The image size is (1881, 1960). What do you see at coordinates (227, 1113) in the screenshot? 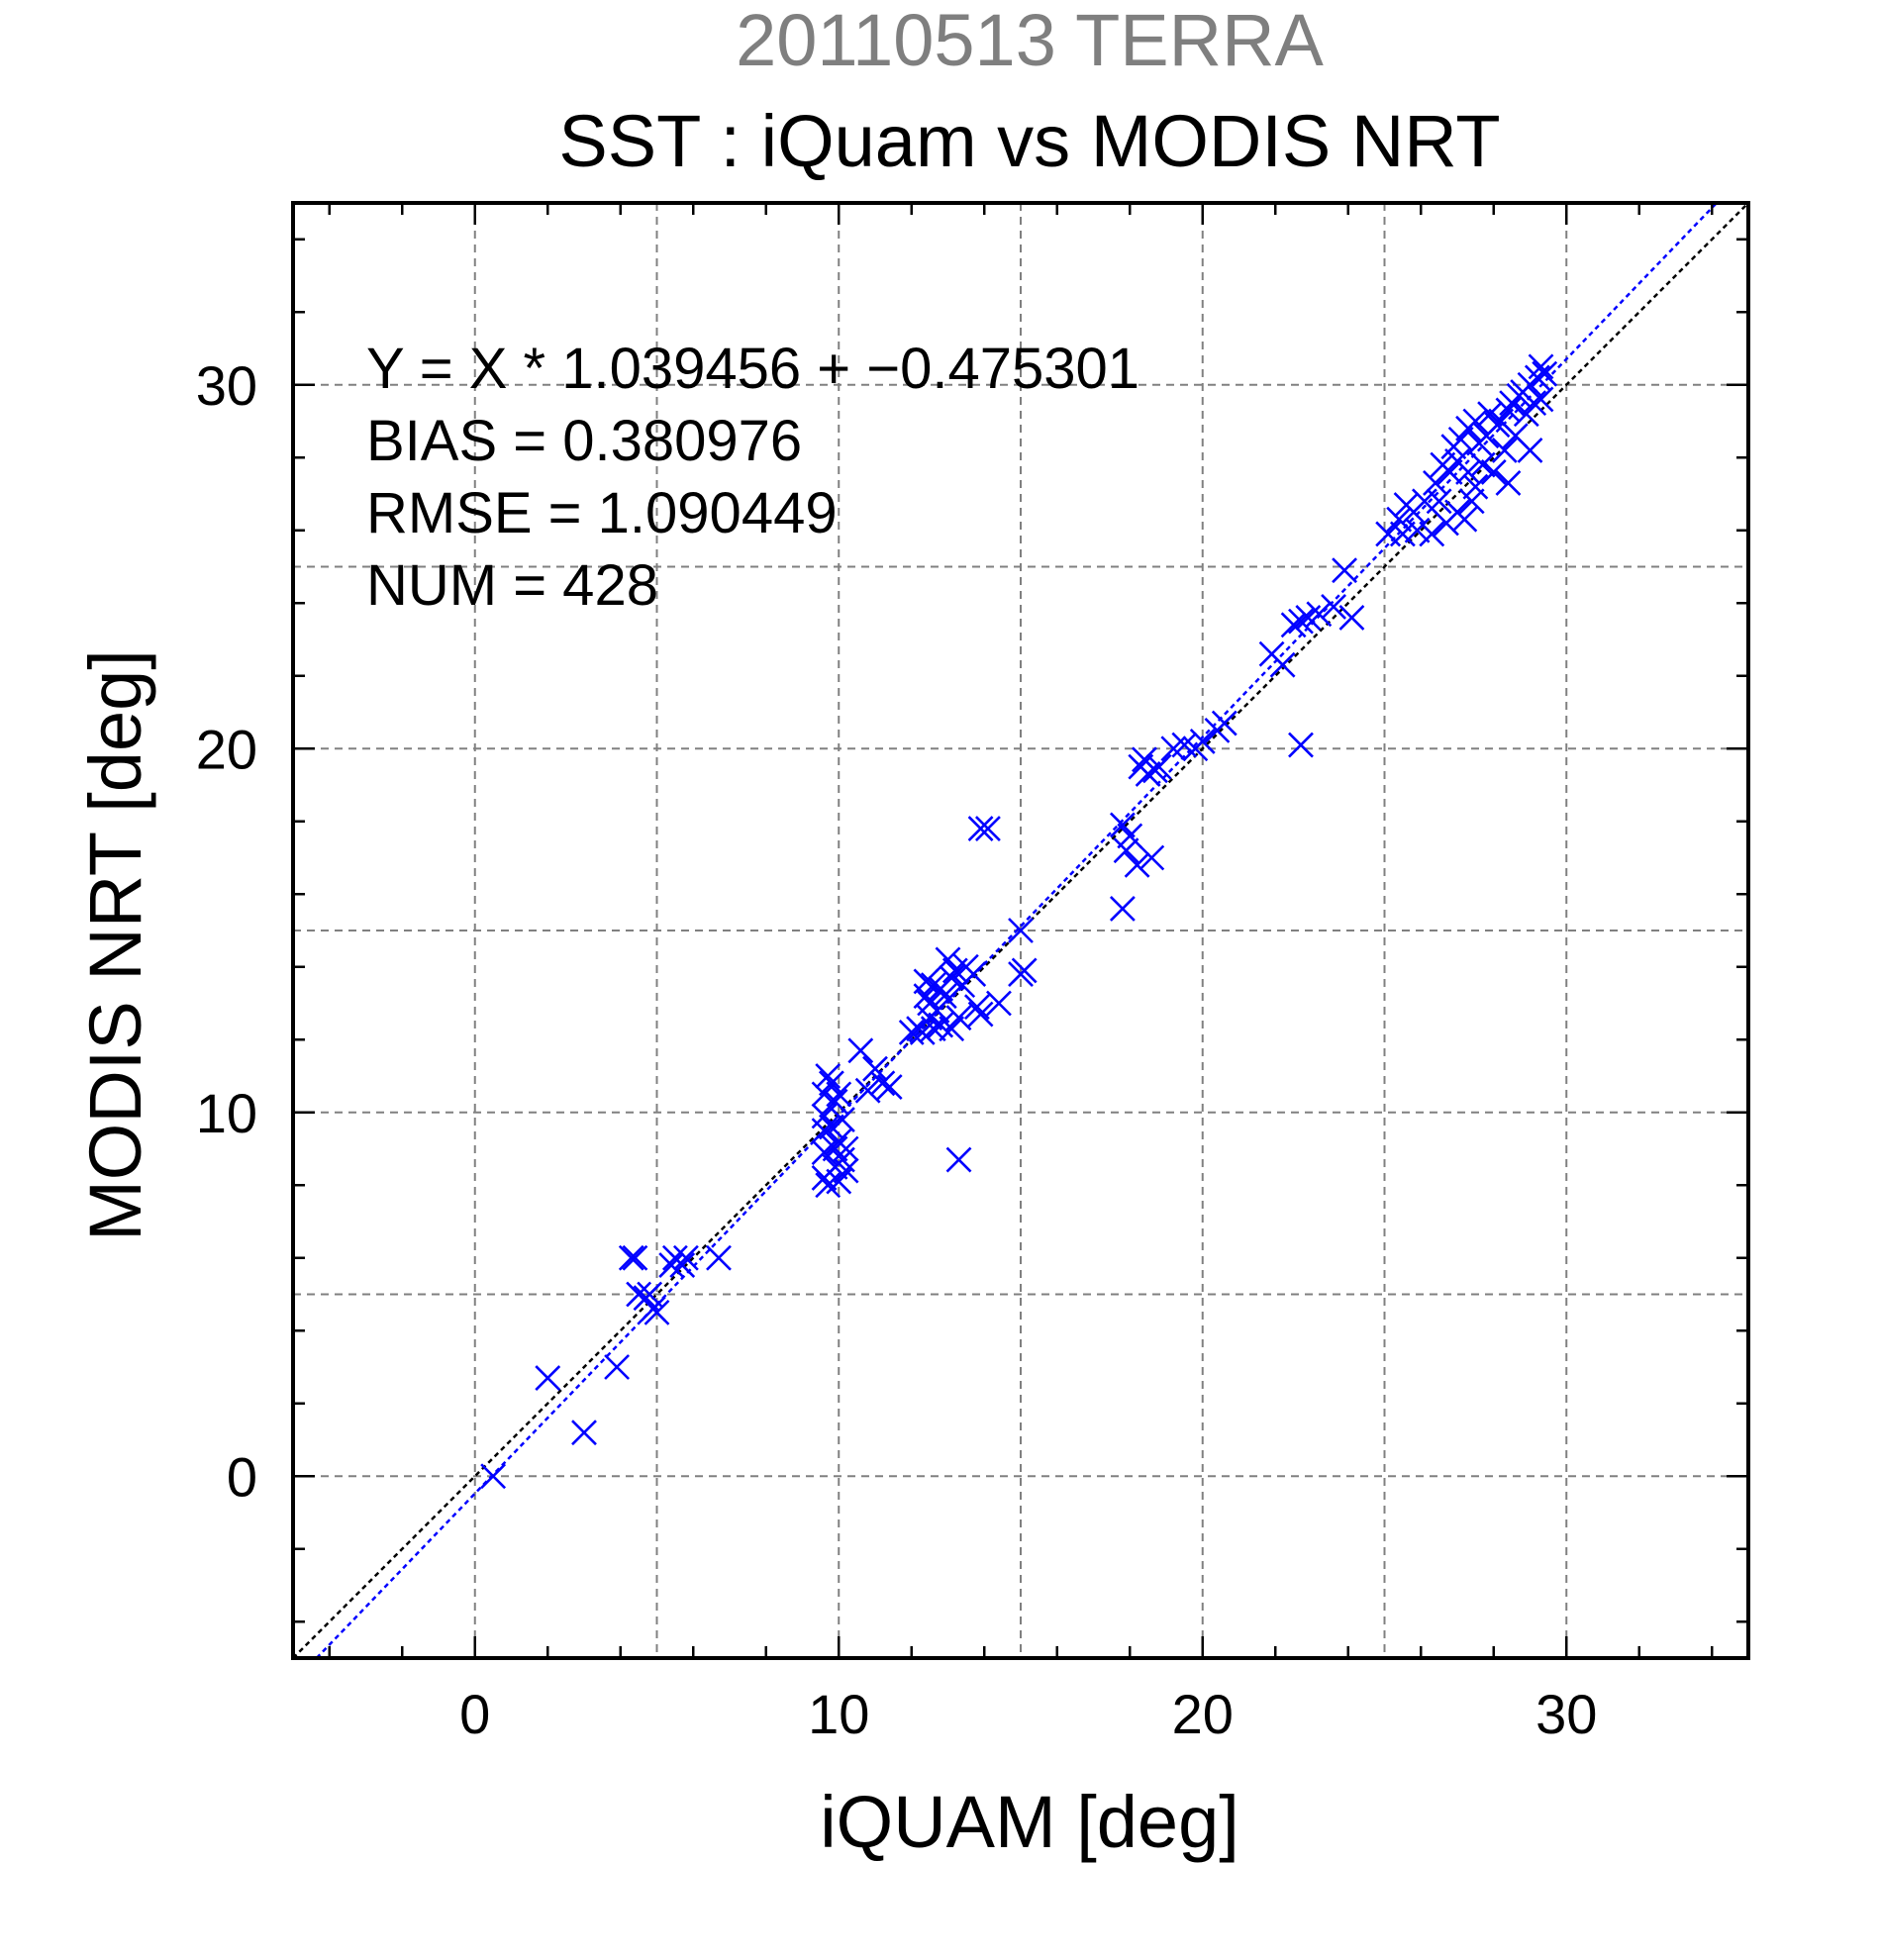
I see `y-tick-label-10: 10` at bounding box center [227, 1113].